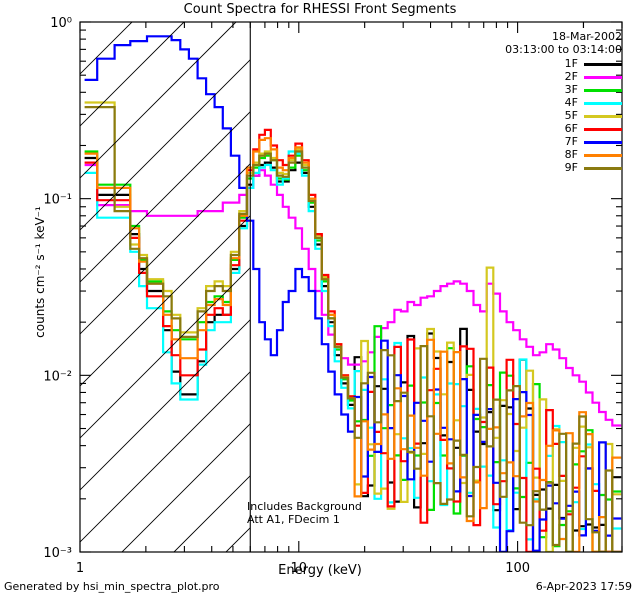  I want to click on y-tick-label: 10⁻¹, so click(57, 200).